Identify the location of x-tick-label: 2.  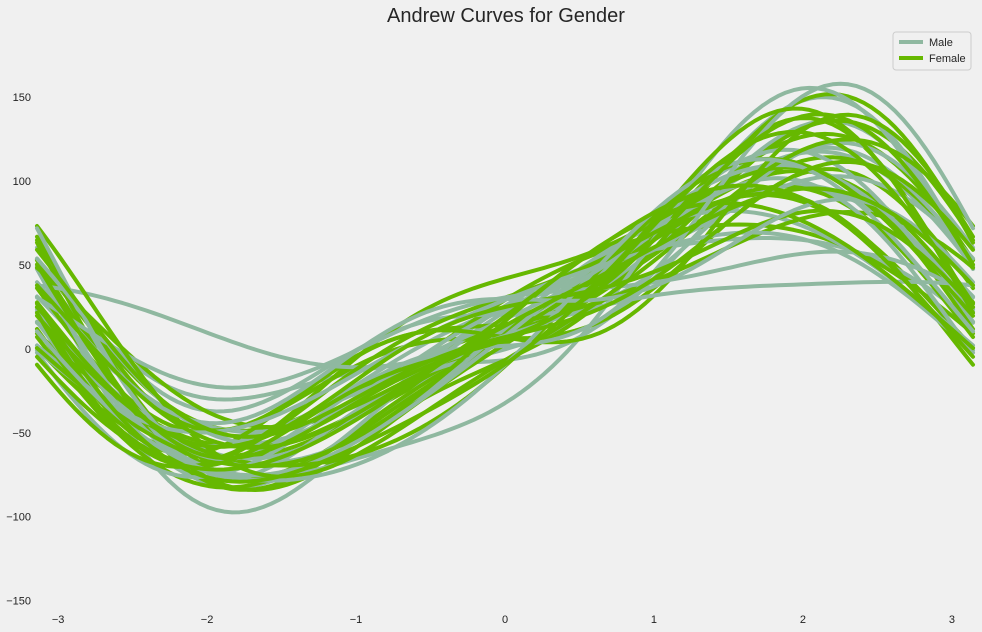
(803, 620).